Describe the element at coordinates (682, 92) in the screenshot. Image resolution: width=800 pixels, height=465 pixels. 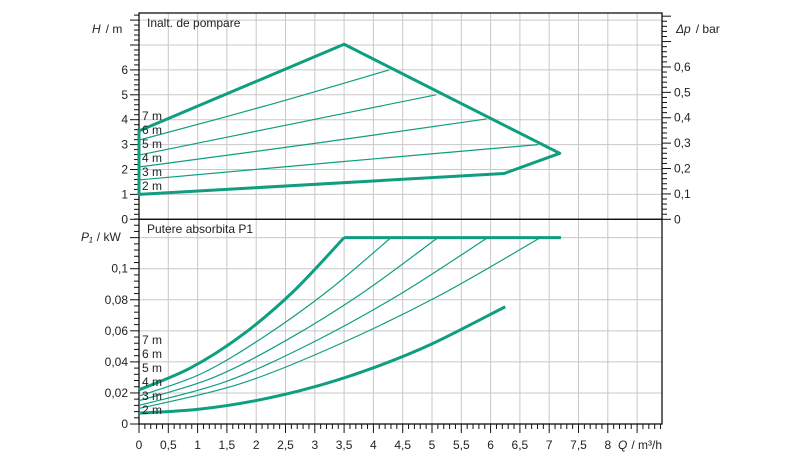
I see `y2-tick-label: 0,5` at that location.